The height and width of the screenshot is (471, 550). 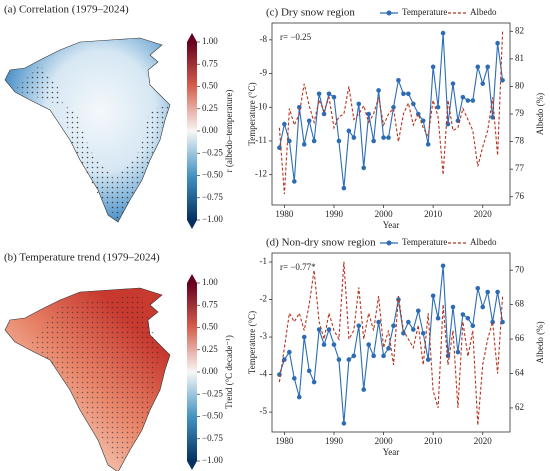 What do you see at coordinates (264, 411) in the screenshot?
I see `y-tick-label: -5` at bounding box center [264, 411].